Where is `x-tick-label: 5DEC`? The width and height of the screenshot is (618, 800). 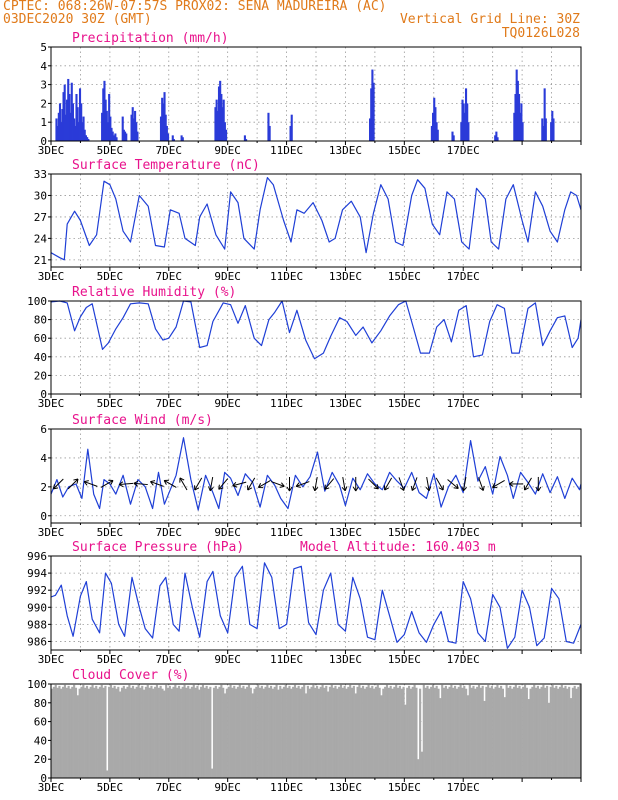
x-tick-label: 5DEC is located at coordinates (110, 403).